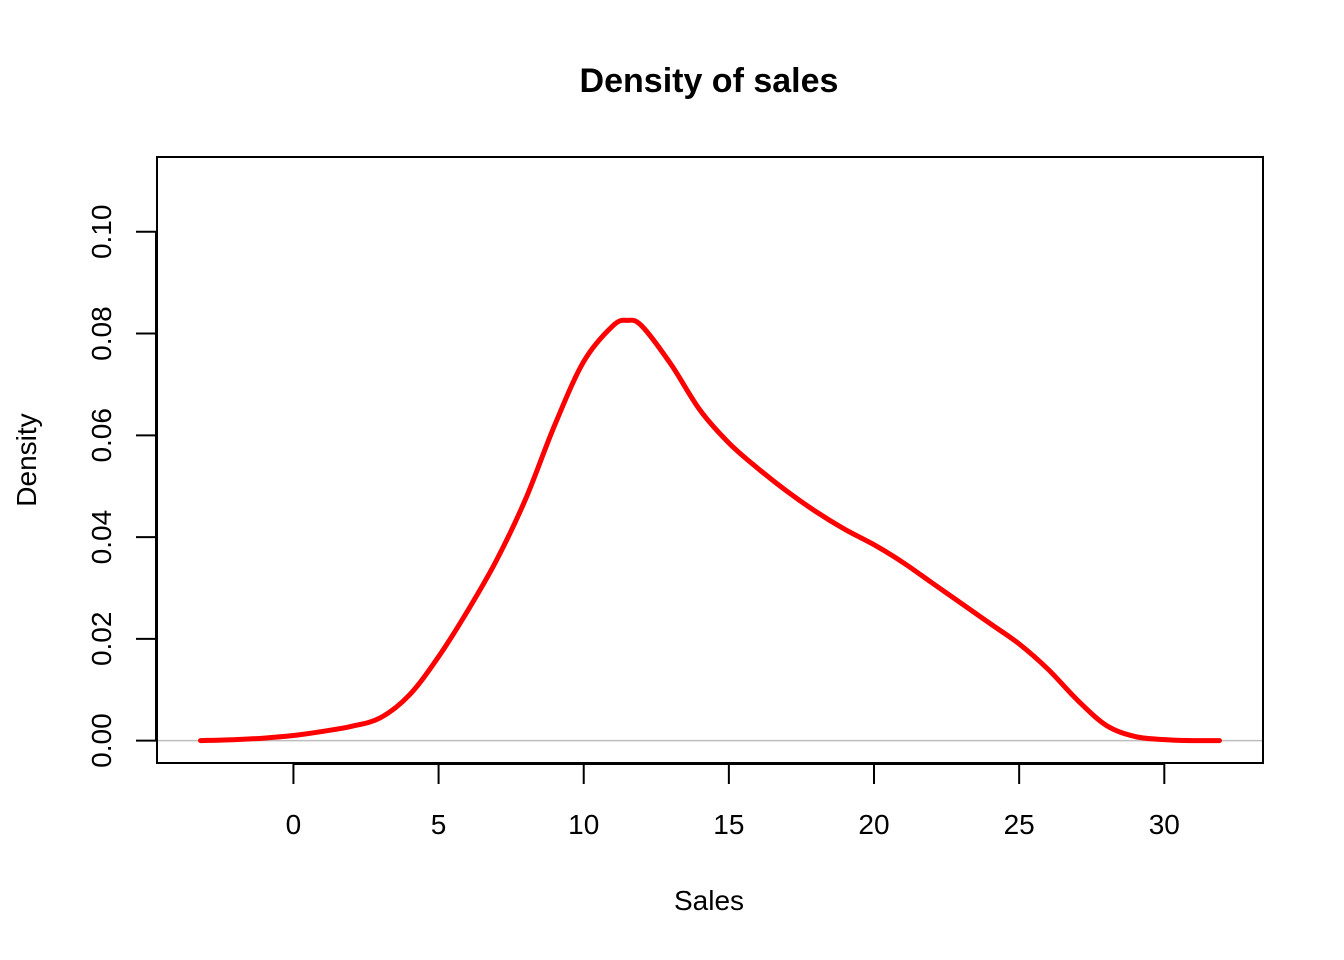 The width and height of the screenshot is (1344, 960). Describe the element at coordinates (101, 232) in the screenshot. I see `y-tick-label: 0.10` at that location.